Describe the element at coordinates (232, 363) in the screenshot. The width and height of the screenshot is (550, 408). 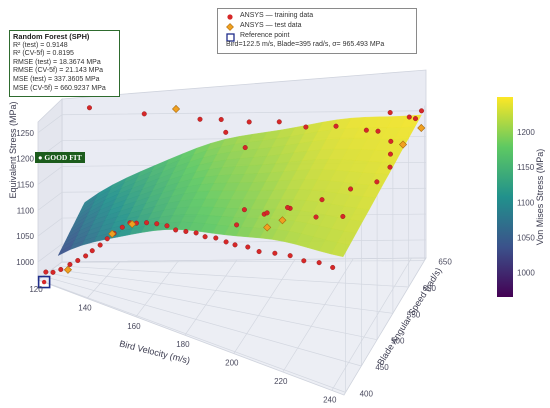
I see `x-tick-label: 200` at that location.